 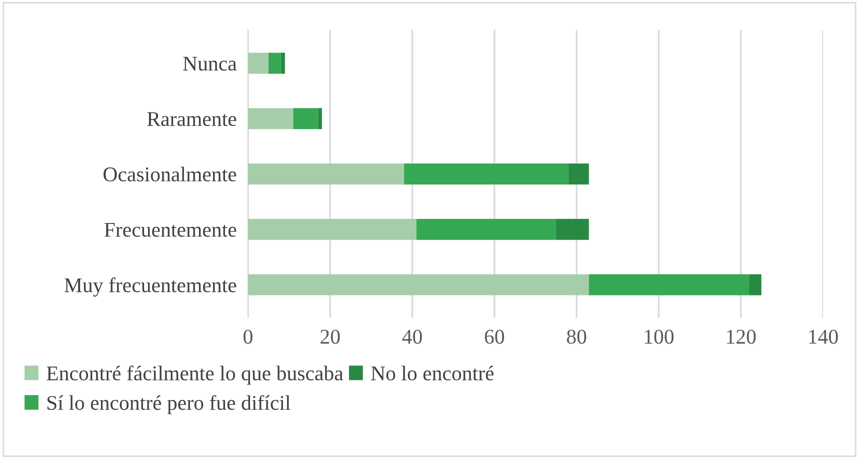 What do you see at coordinates (210, 63) in the screenshot?
I see `y-tick-label: Nunca` at bounding box center [210, 63].